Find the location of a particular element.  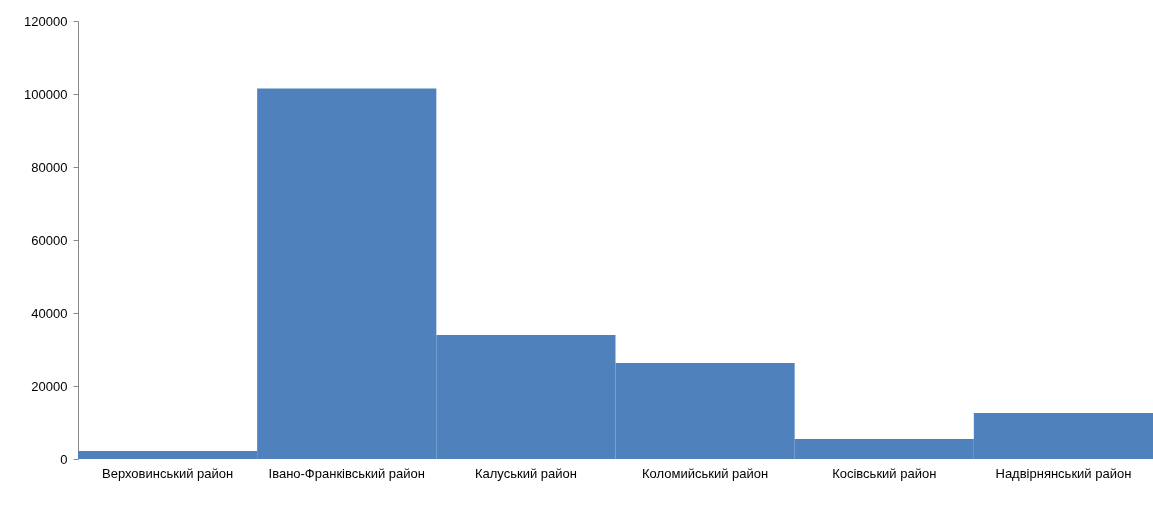

x-tick-label: Косівський район is located at coordinates (884, 473).